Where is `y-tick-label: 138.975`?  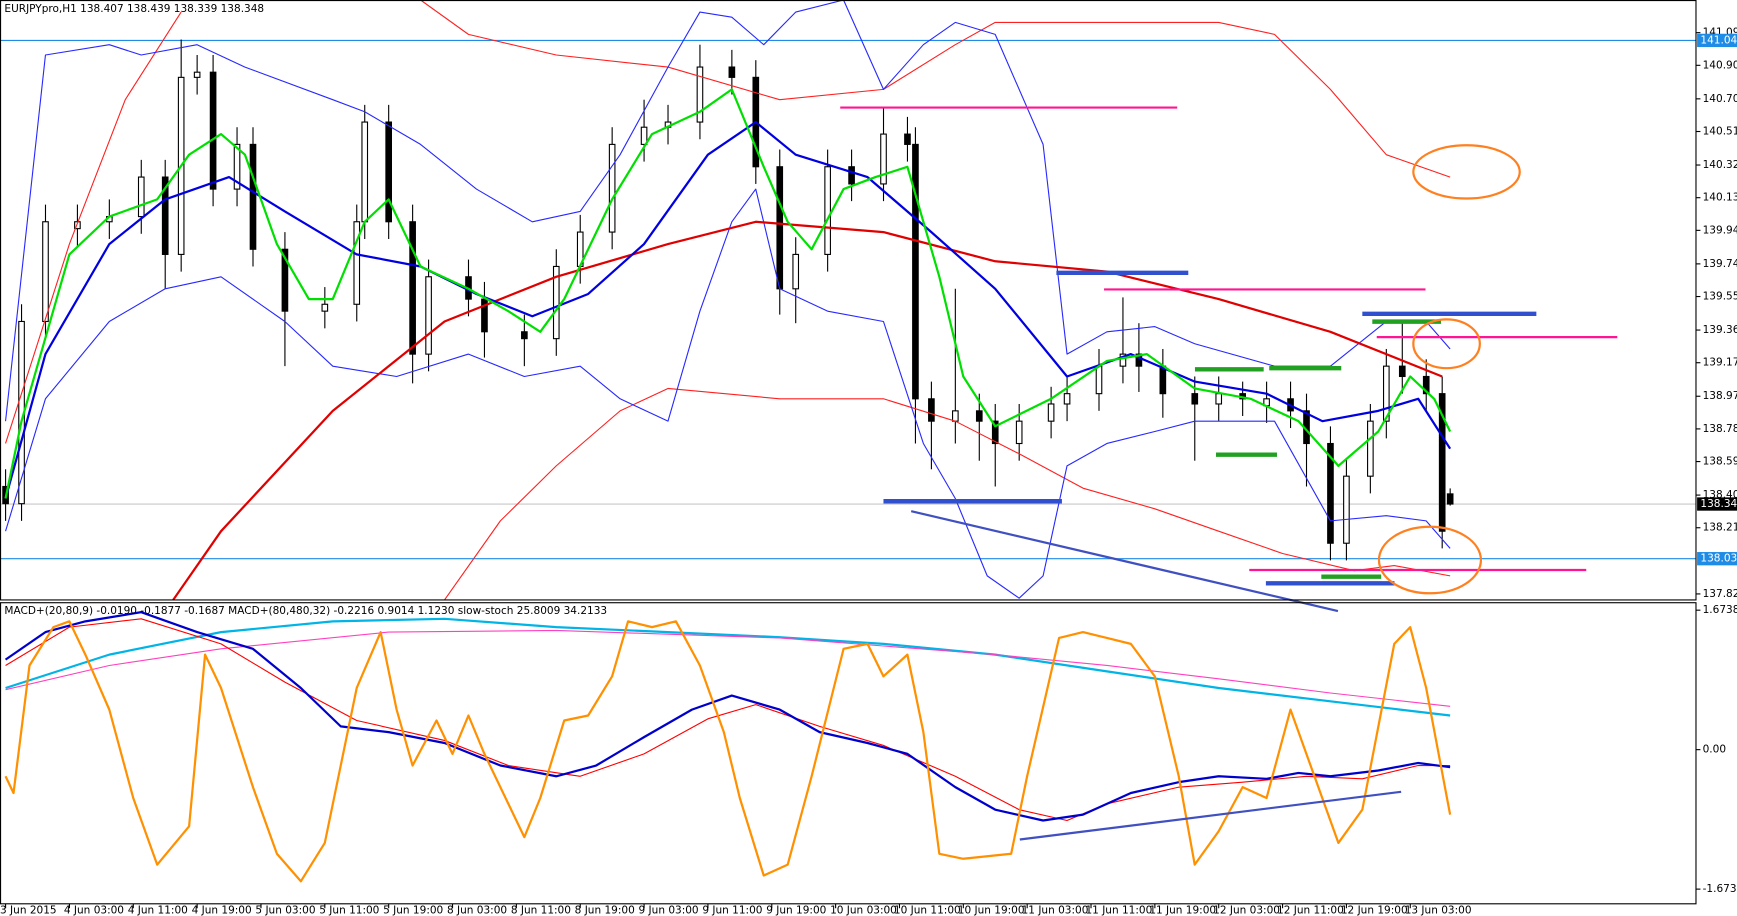
y-tick-label: 138.975 is located at coordinates (1720, 396).